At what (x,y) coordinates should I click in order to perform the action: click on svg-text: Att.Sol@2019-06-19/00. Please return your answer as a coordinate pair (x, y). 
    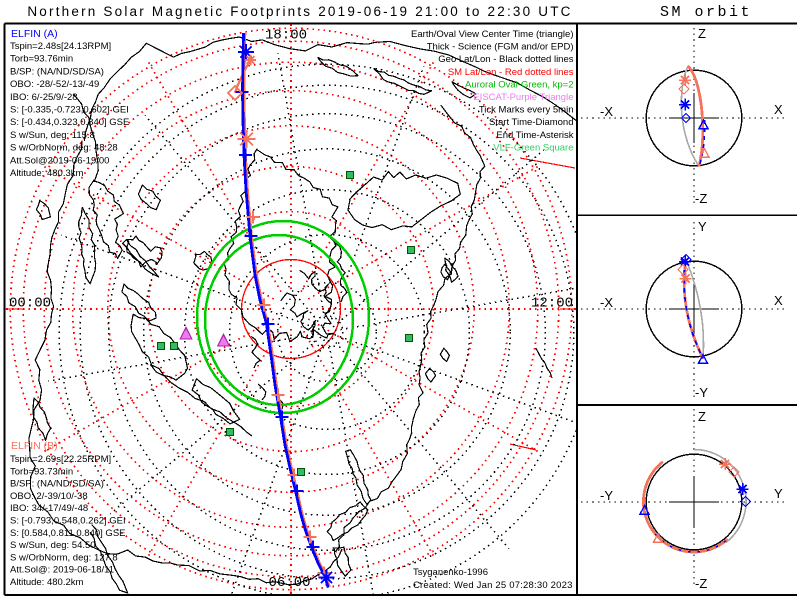
    Looking at the image, I should click on (59, 160).